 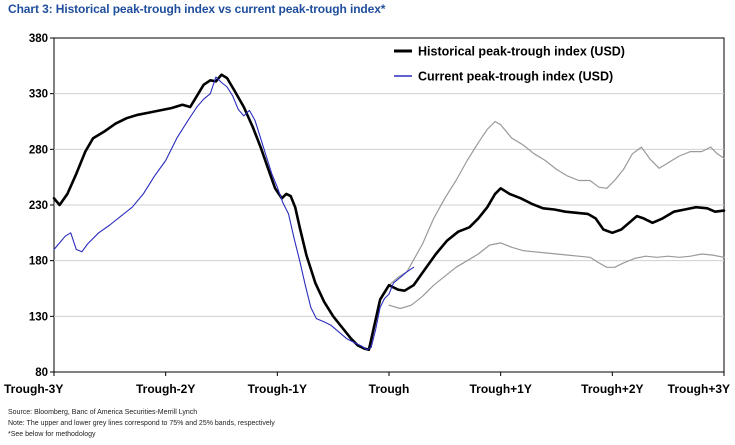 What do you see at coordinates (41, 373) in the screenshot?
I see `y-tick-label: 80` at bounding box center [41, 373].